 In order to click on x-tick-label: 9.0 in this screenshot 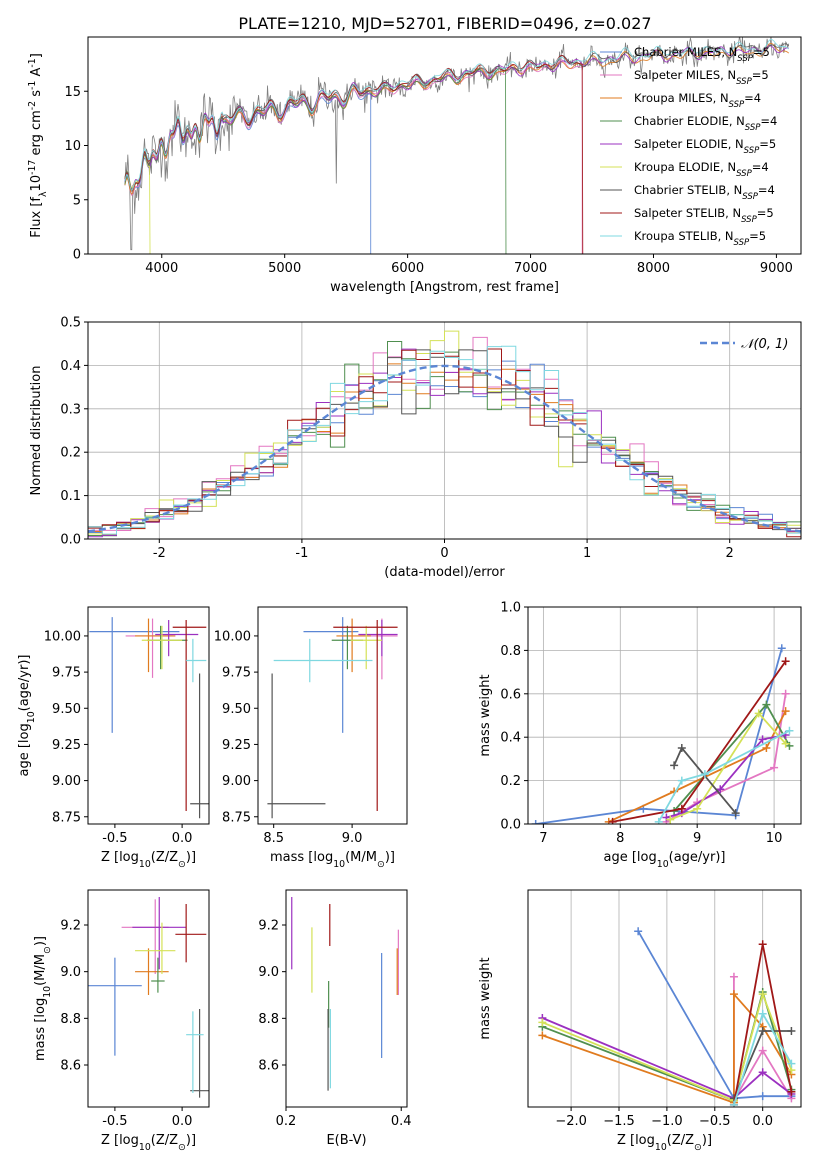, I will do `click(352, 838)`.